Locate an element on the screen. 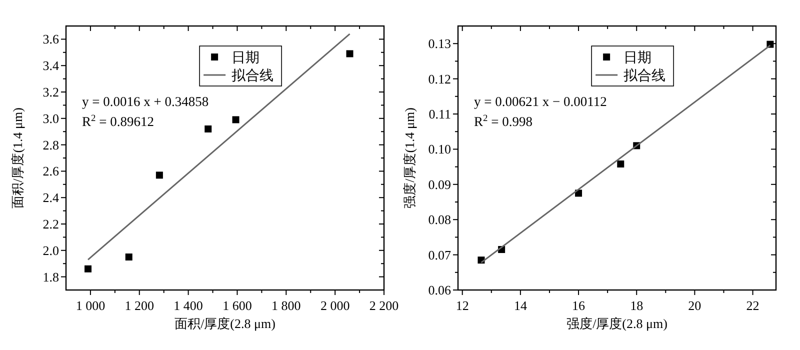  x-tick-label: 20 is located at coordinates (695, 305).